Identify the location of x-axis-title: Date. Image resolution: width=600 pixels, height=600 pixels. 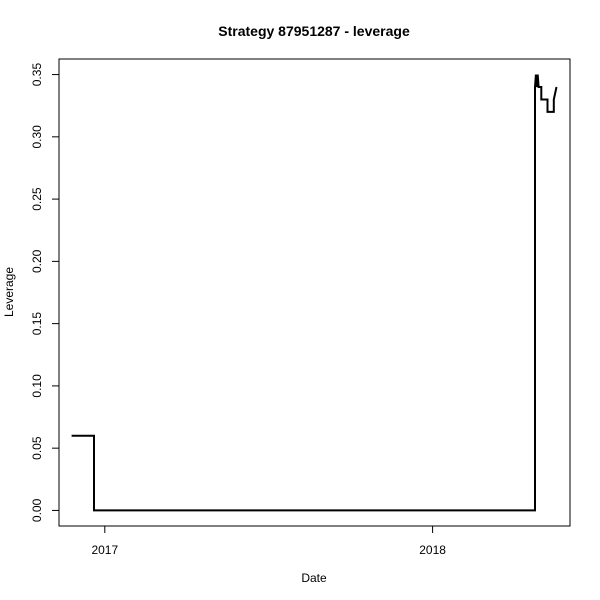
(314, 578).